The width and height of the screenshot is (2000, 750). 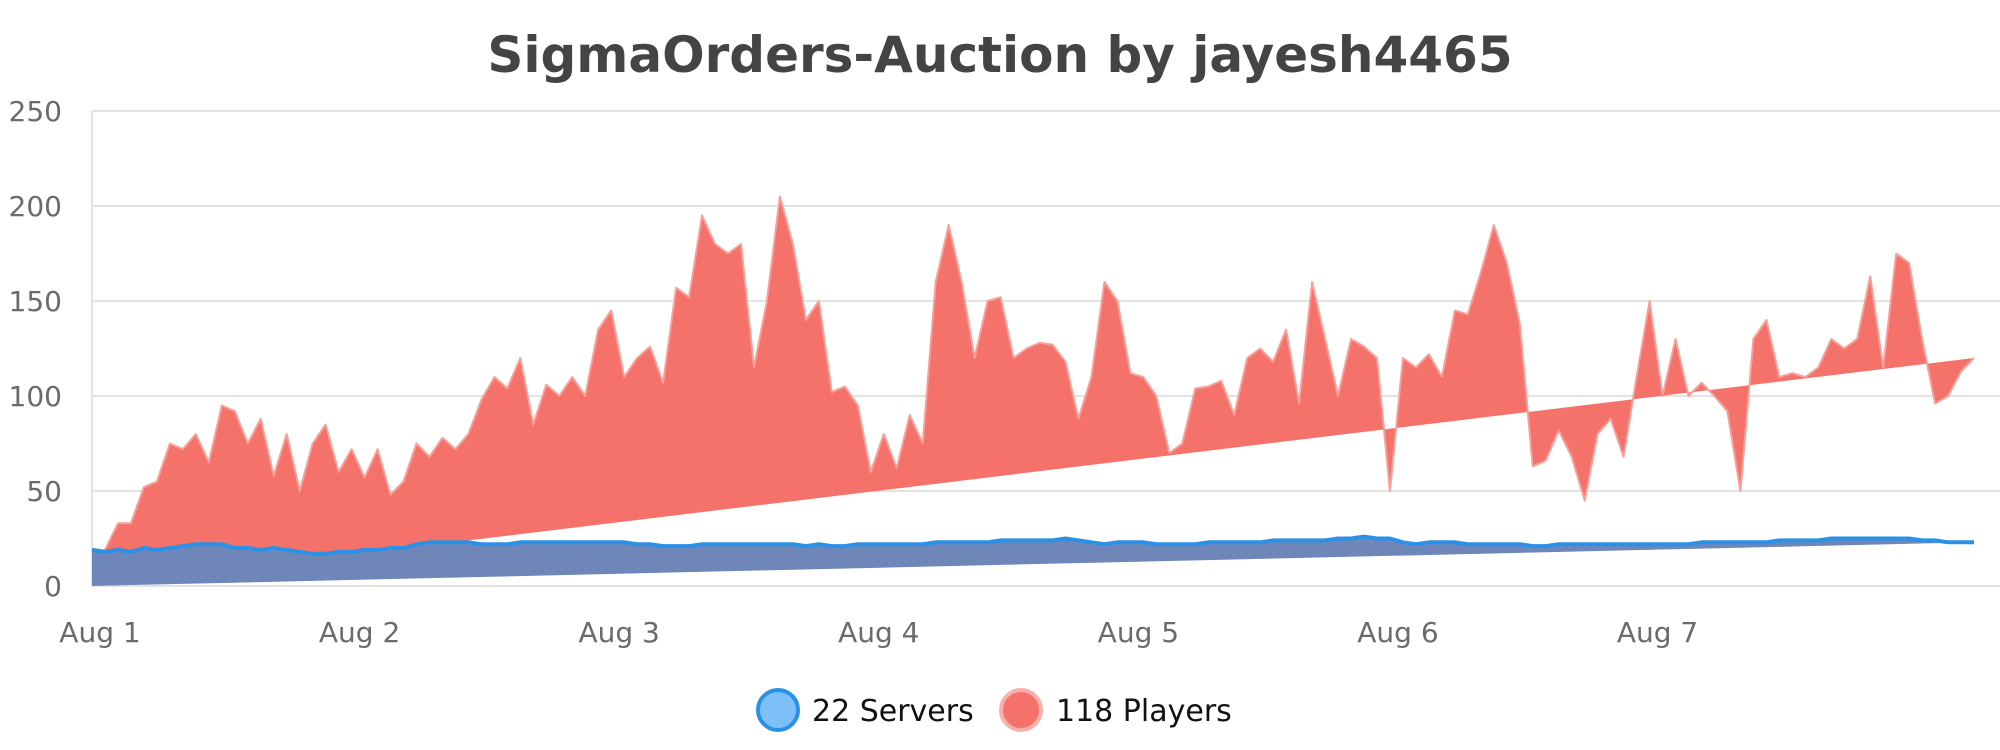 What do you see at coordinates (893, 711) in the screenshot?
I see `legend-label: 22 Servers` at bounding box center [893, 711].